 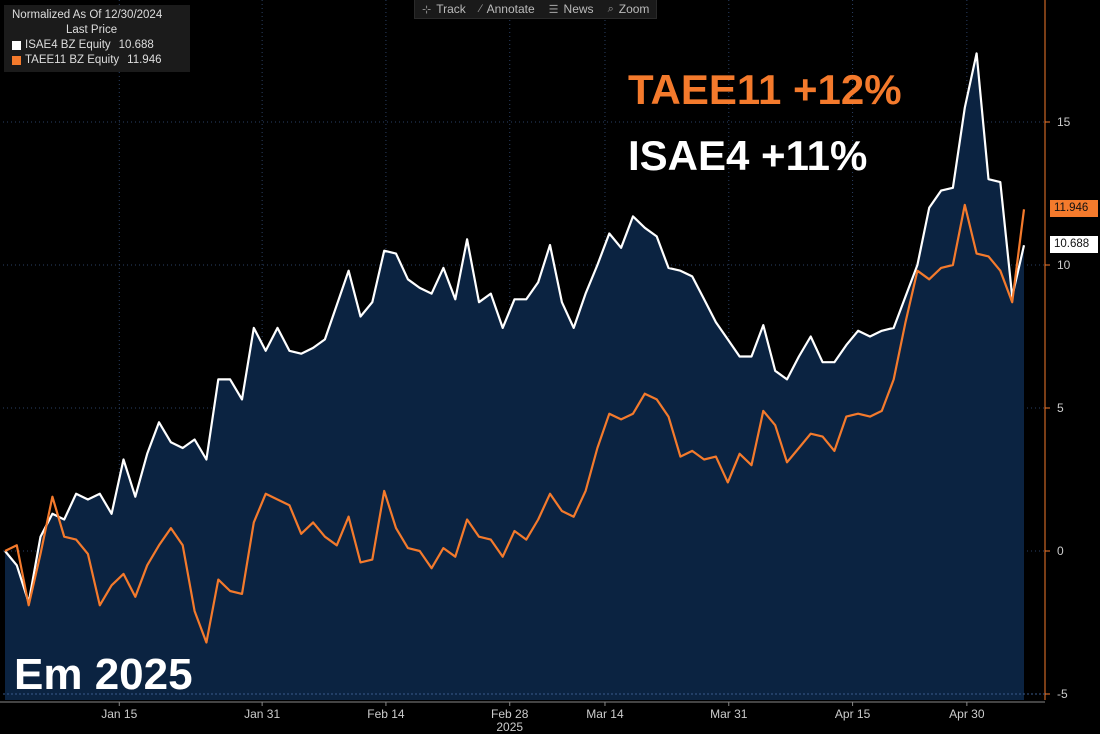 What do you see at coordinates (1060, 551) in the screenshot?
I see `y-tick-label: 0` at bounding box center [1060, 551].